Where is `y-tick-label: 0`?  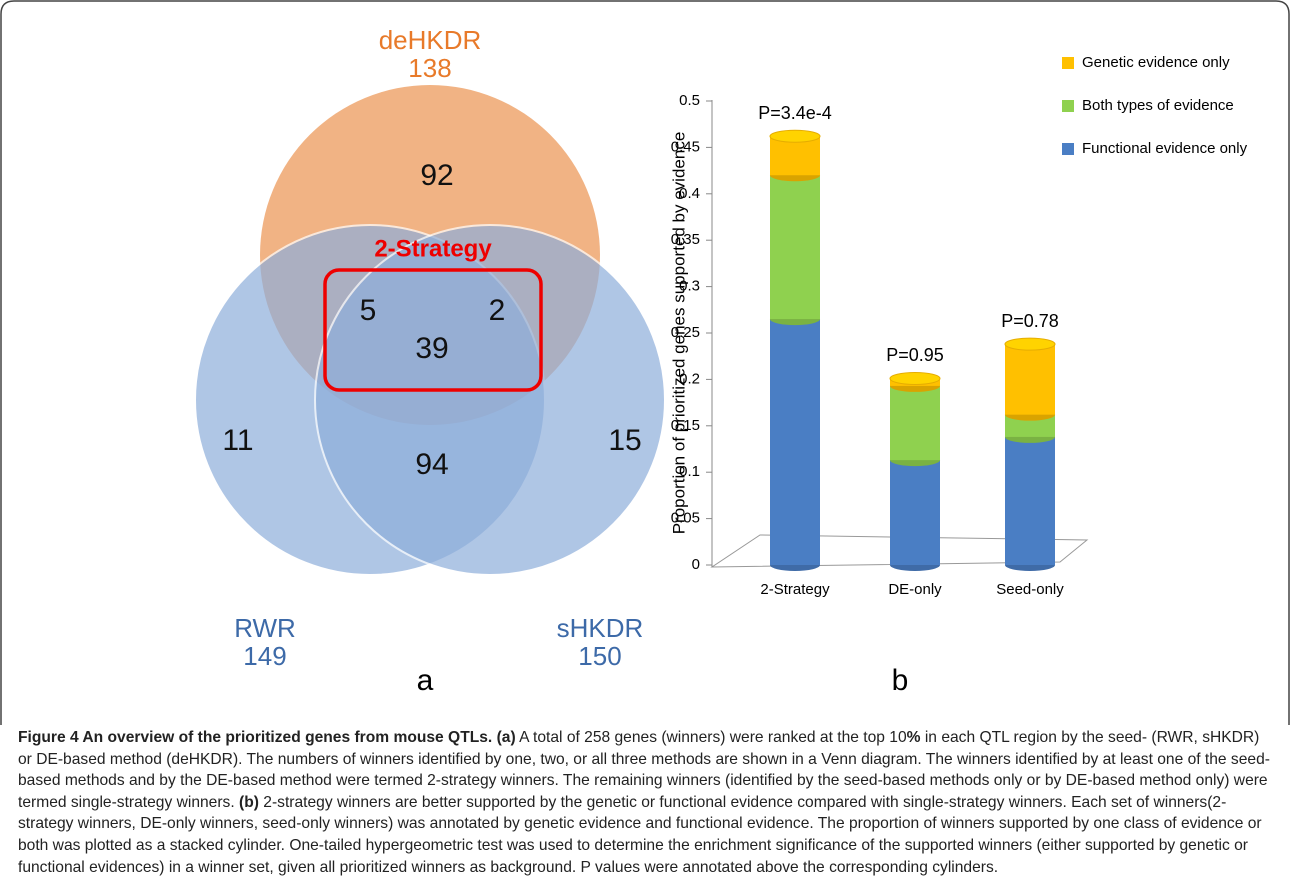 y-tick-label: 0 is located at coordinates (696, 564).